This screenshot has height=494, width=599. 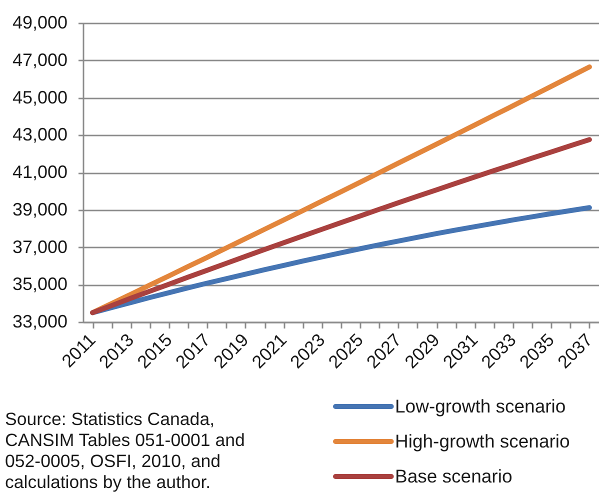 What do you see at coordinates (40, 97) in the screenshot?
I see `y-tick-label: 45,000` at bounding box center [40, 97].